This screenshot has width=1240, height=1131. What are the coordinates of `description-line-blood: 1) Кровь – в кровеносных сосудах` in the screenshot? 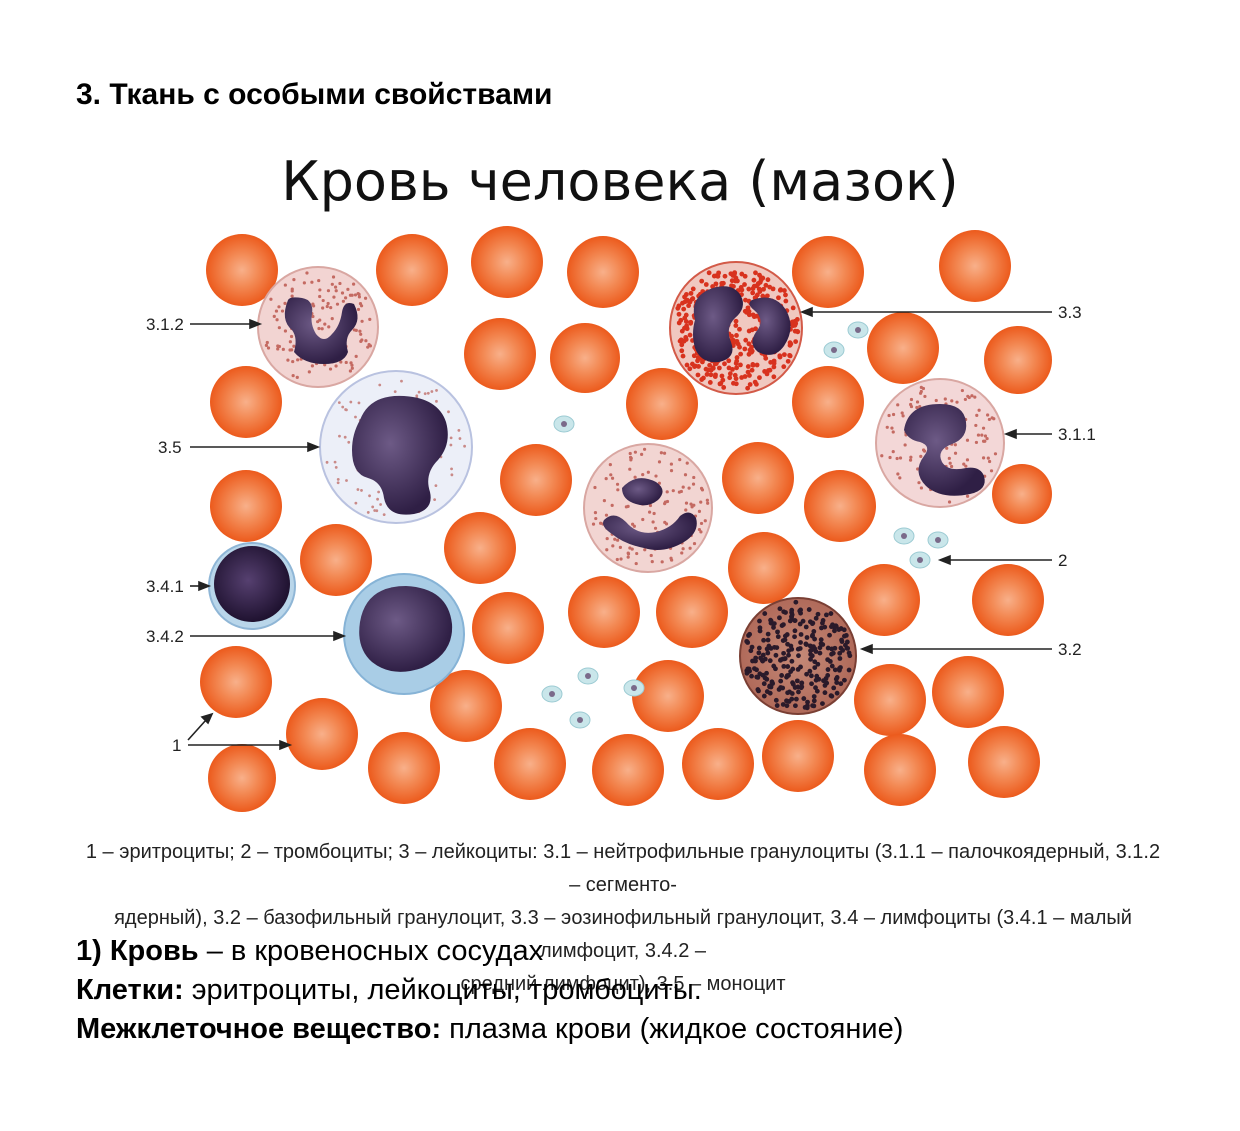 It's located at (310, 951).